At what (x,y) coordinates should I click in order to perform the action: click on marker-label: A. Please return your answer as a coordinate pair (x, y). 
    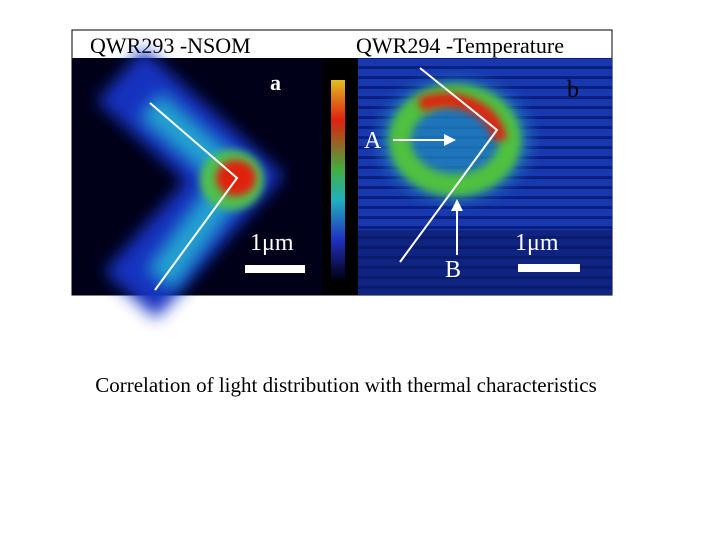
    Looking at the image, I should click on (373, 141).